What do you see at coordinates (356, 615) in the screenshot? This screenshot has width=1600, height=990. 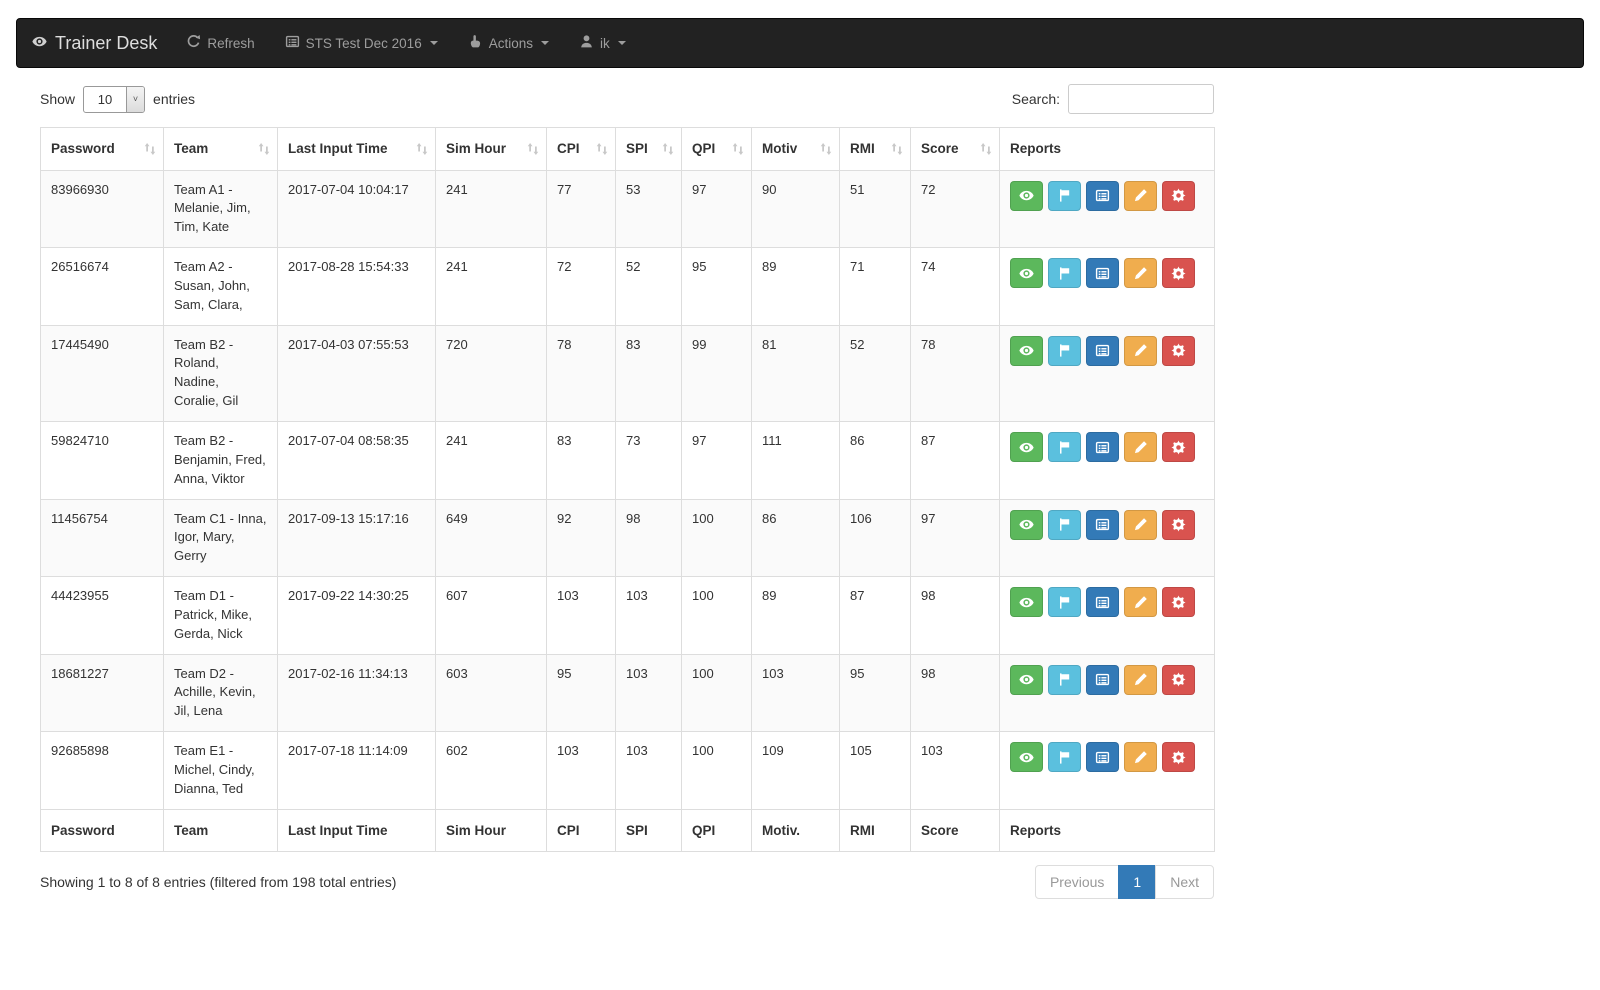 I see `cell-last-input: 2017-09-22 14:30:25` at bounding box center [356, 615].